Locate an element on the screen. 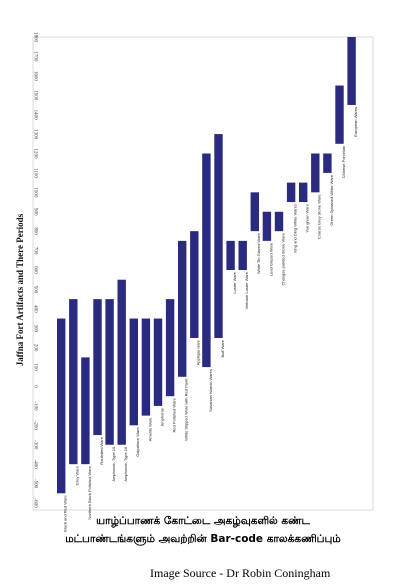  y-tick-label: 600 is located at coordinates (35, 270).